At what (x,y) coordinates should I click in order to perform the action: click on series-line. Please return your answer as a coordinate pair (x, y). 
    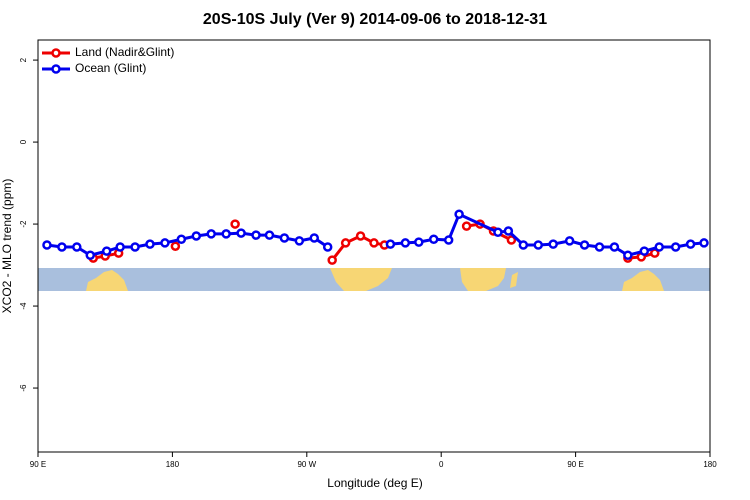
    Looking at the image, I should click on (375, 234).